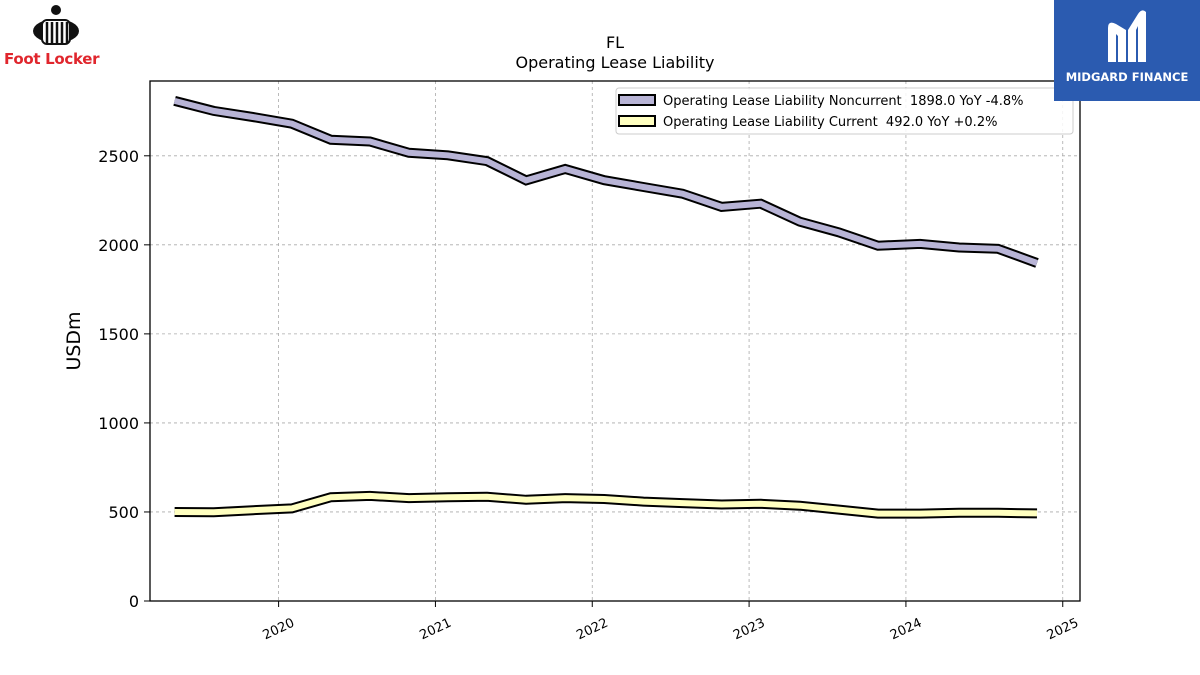 This screenshot has width=1200, height=675. I want to click on x-tick-label: 2024, so click(906, 630).